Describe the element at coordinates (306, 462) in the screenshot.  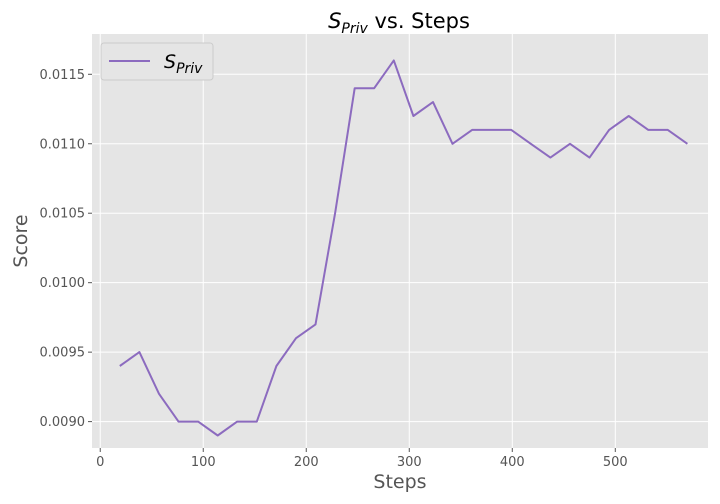
I see `x-tick-label: 200` at that location.